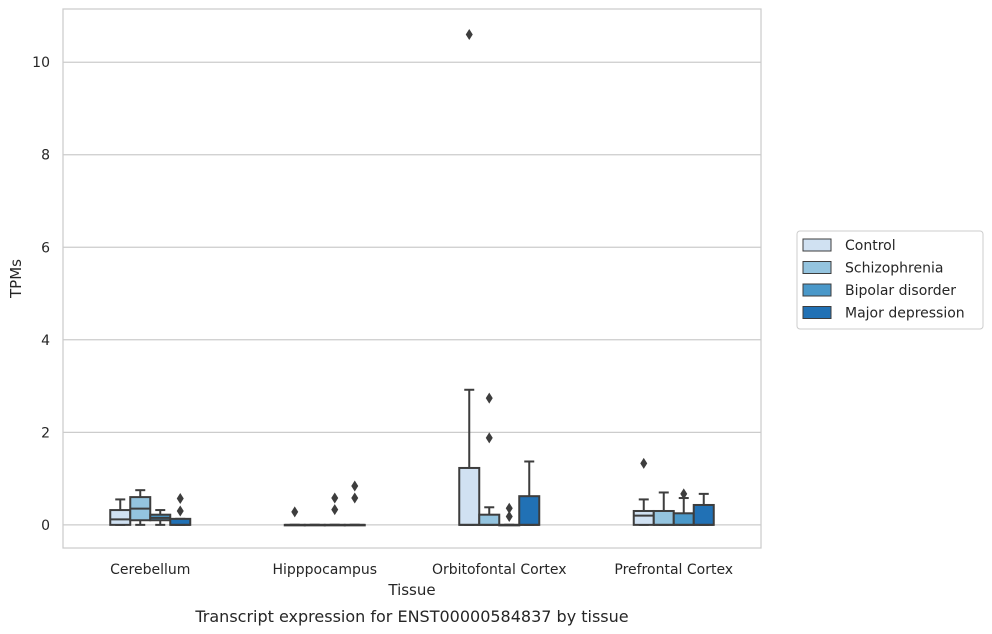 The height and width of the screenshot is (634, 992). Describe the element at coordinates (673, 570) in the screenshot. I see `x-tick-label: Prefrontal Cortex` at that location.